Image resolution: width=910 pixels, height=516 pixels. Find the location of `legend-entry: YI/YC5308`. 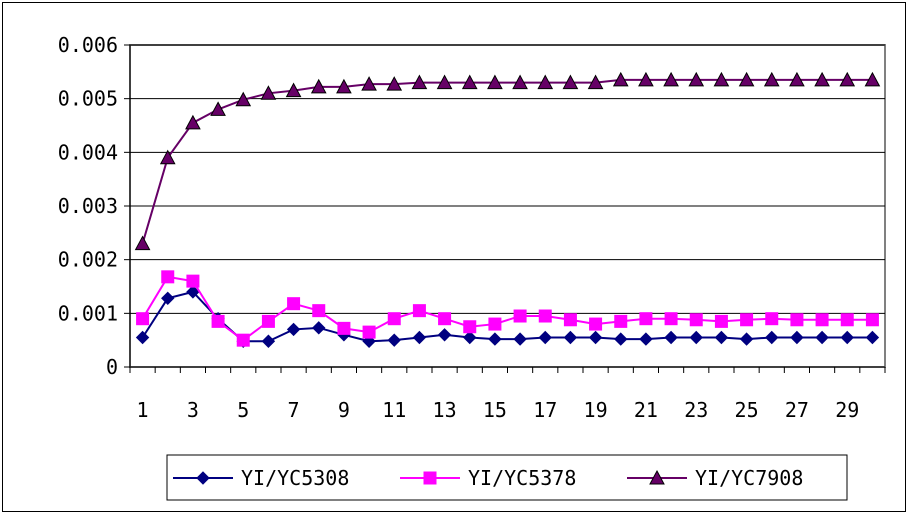

legend-entry: YI/YC5308 is located at coordinates (261, 478).